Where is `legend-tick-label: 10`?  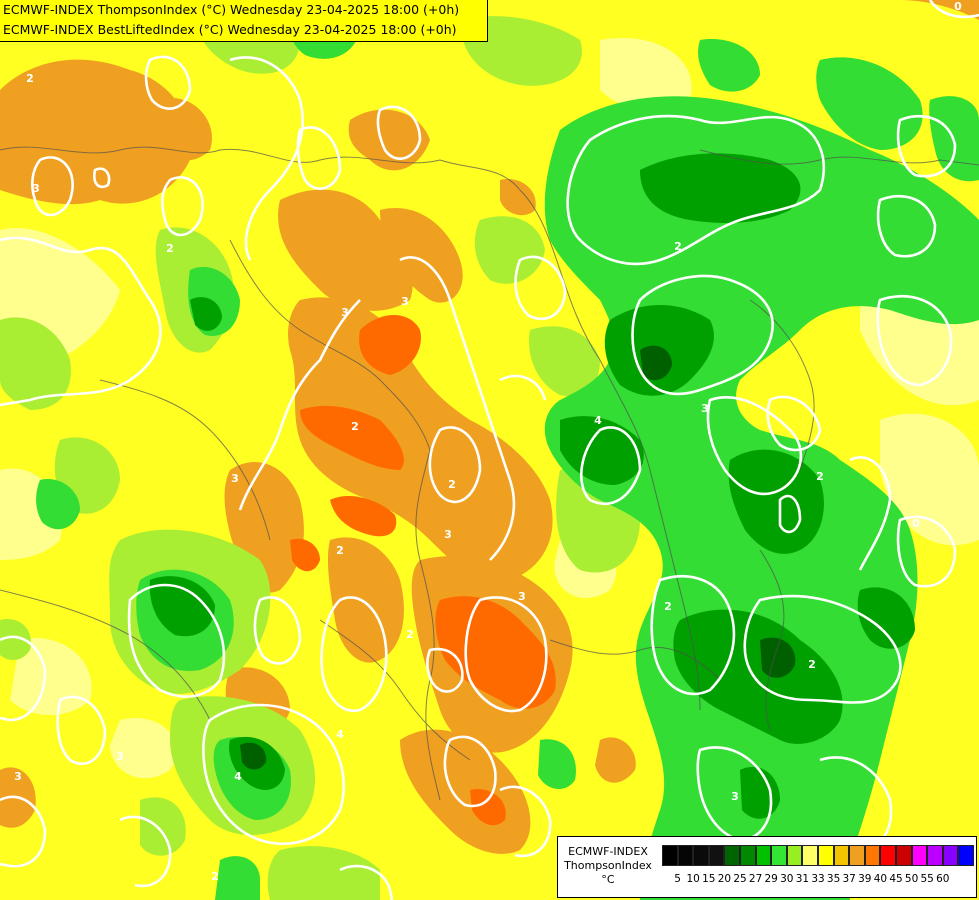
legend-tick-label: 10 is located at coordinates (693, 879).